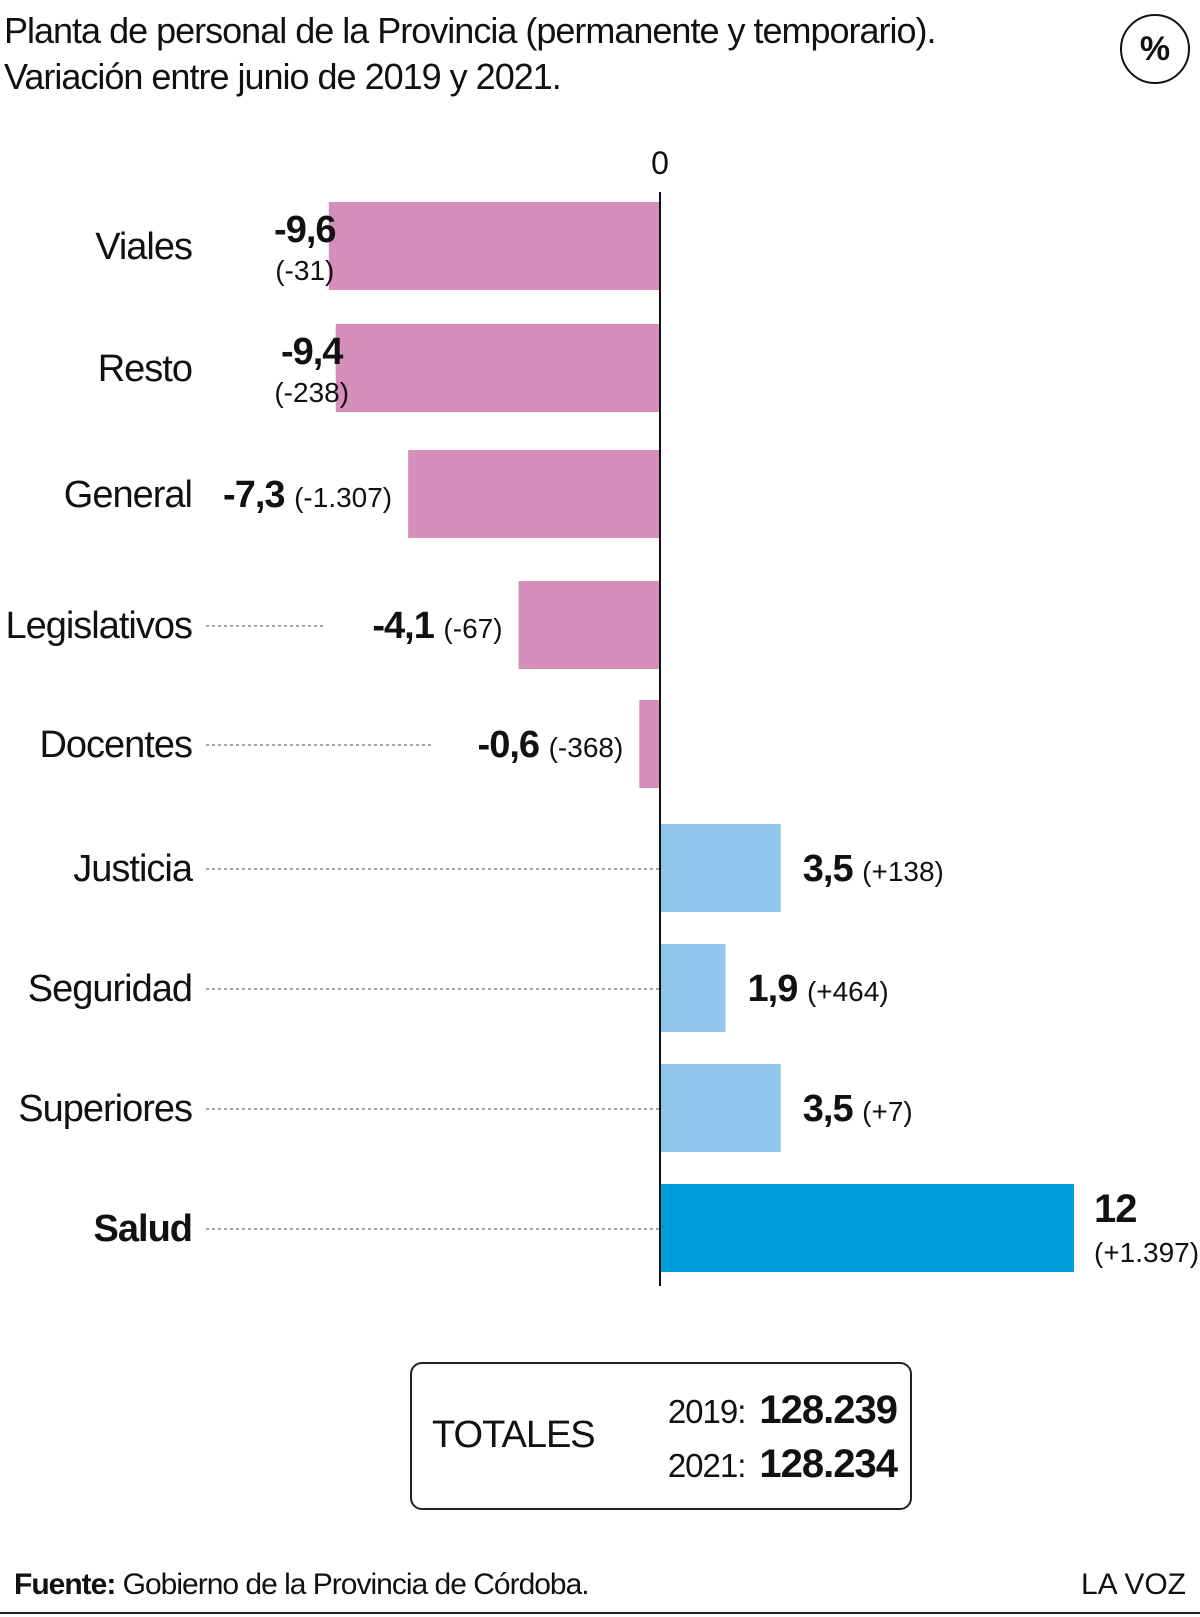 Image resolution: width=1200 pixels, height=1617 pixels. I want to click on source-label: Fuente:, so click(65, 1584).